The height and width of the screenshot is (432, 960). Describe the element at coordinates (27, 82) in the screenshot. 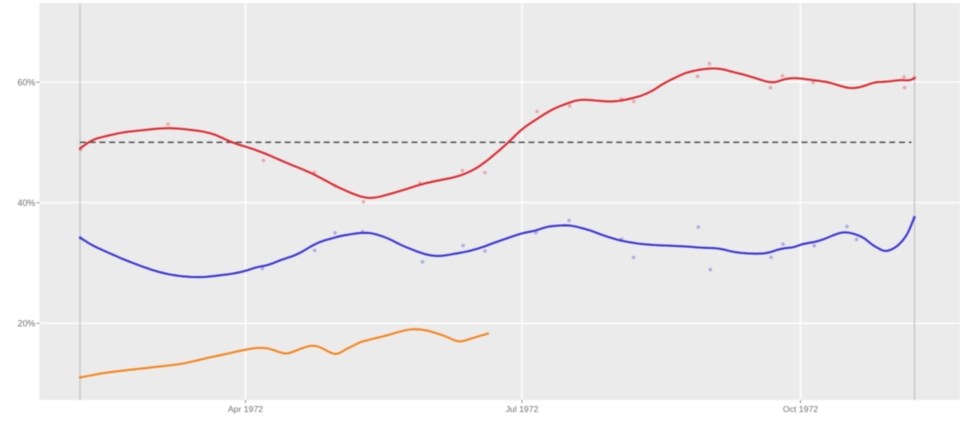

I see `svg-text: 60%` at that location.